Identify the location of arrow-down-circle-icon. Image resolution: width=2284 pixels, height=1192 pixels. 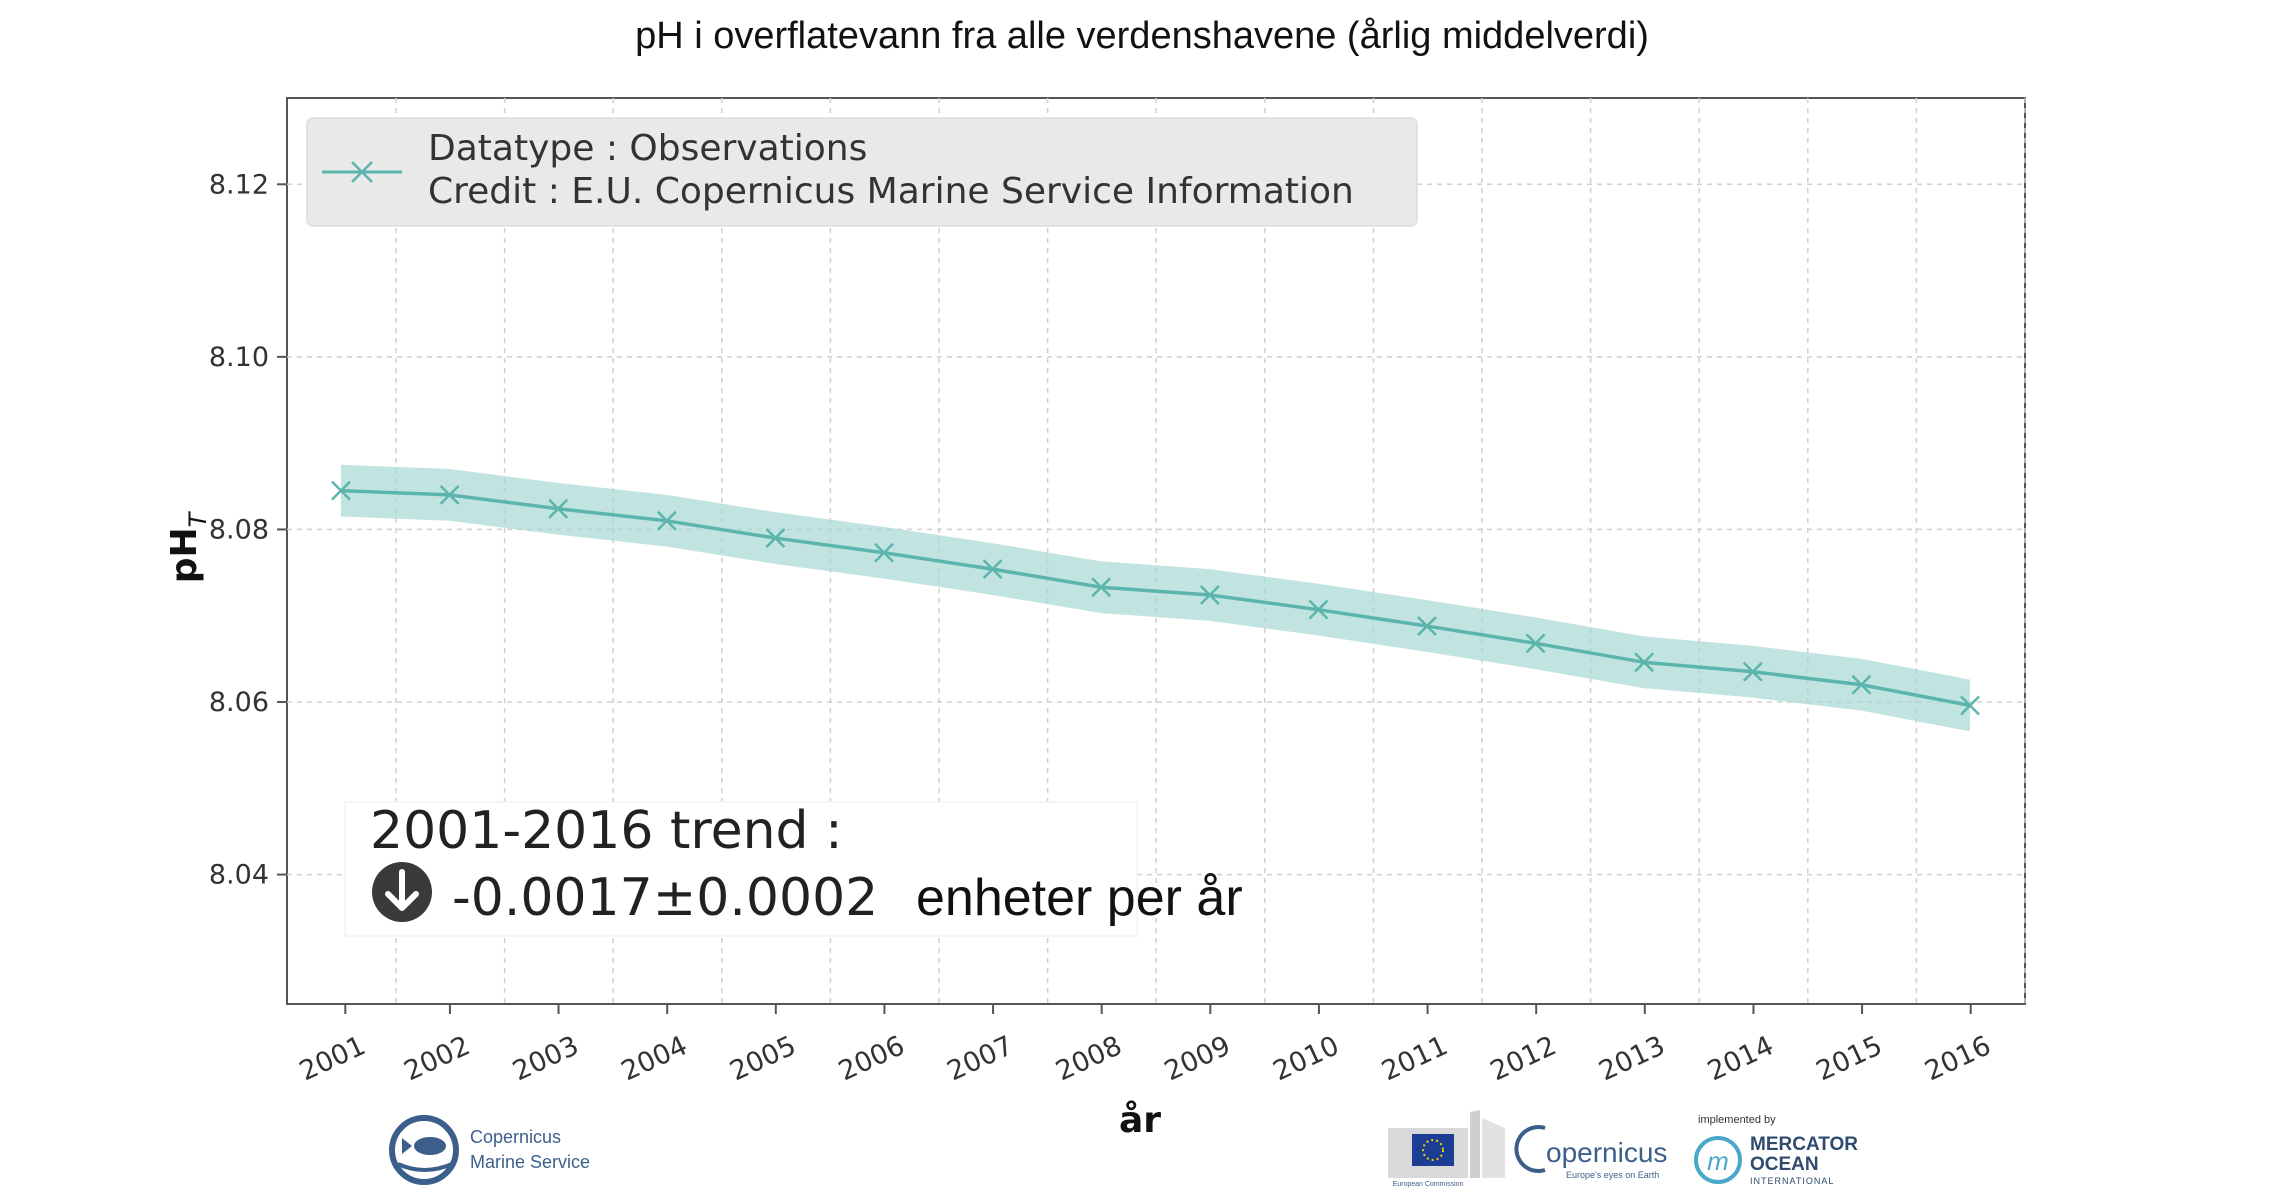
(402, 892).